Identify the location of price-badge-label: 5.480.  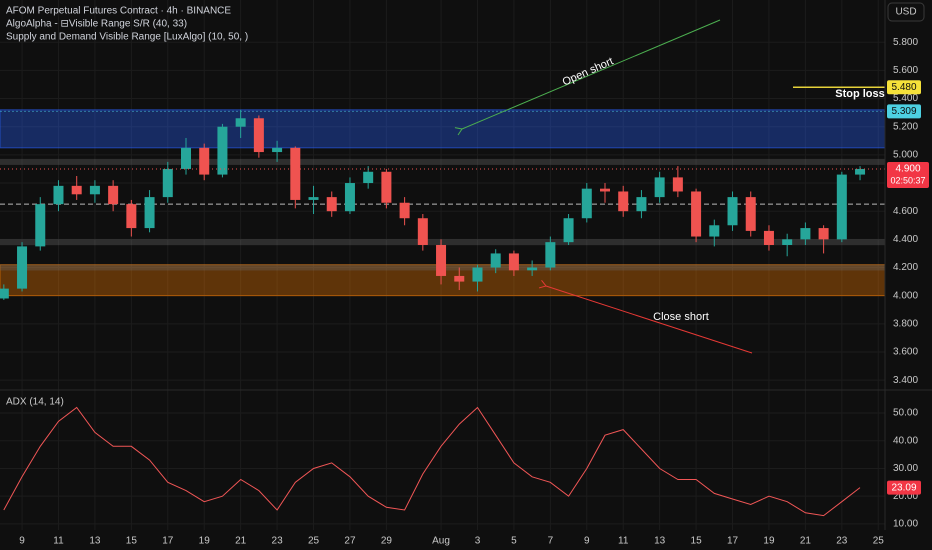
(903, 87).